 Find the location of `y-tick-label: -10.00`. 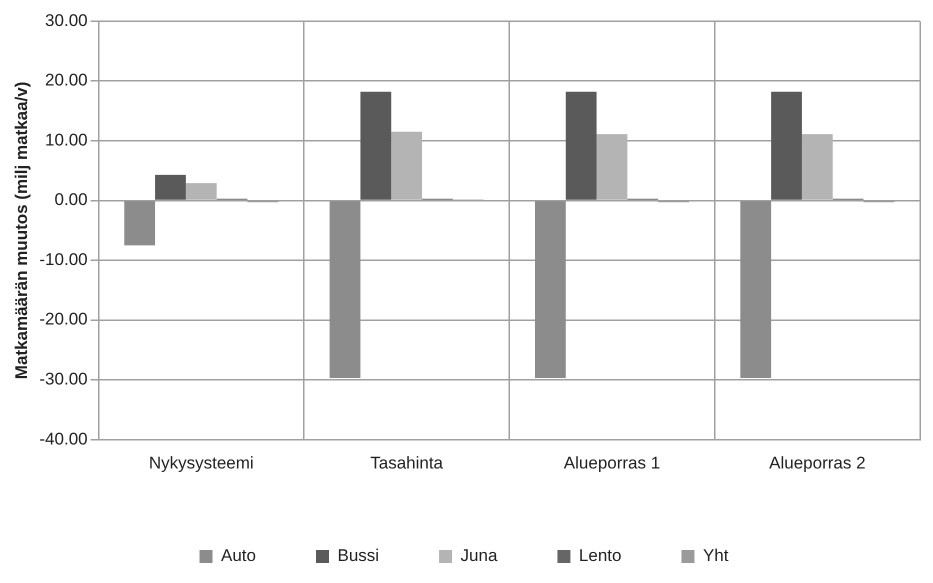

y-tick-label: -10.00 is located at coordinates (63, 259).